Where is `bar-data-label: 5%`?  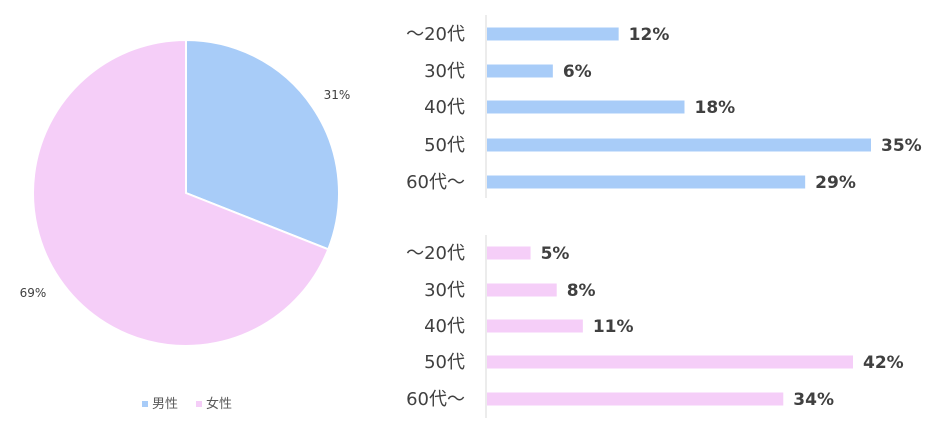 bar-data-label: 5% is located at coordinates (555, 254).